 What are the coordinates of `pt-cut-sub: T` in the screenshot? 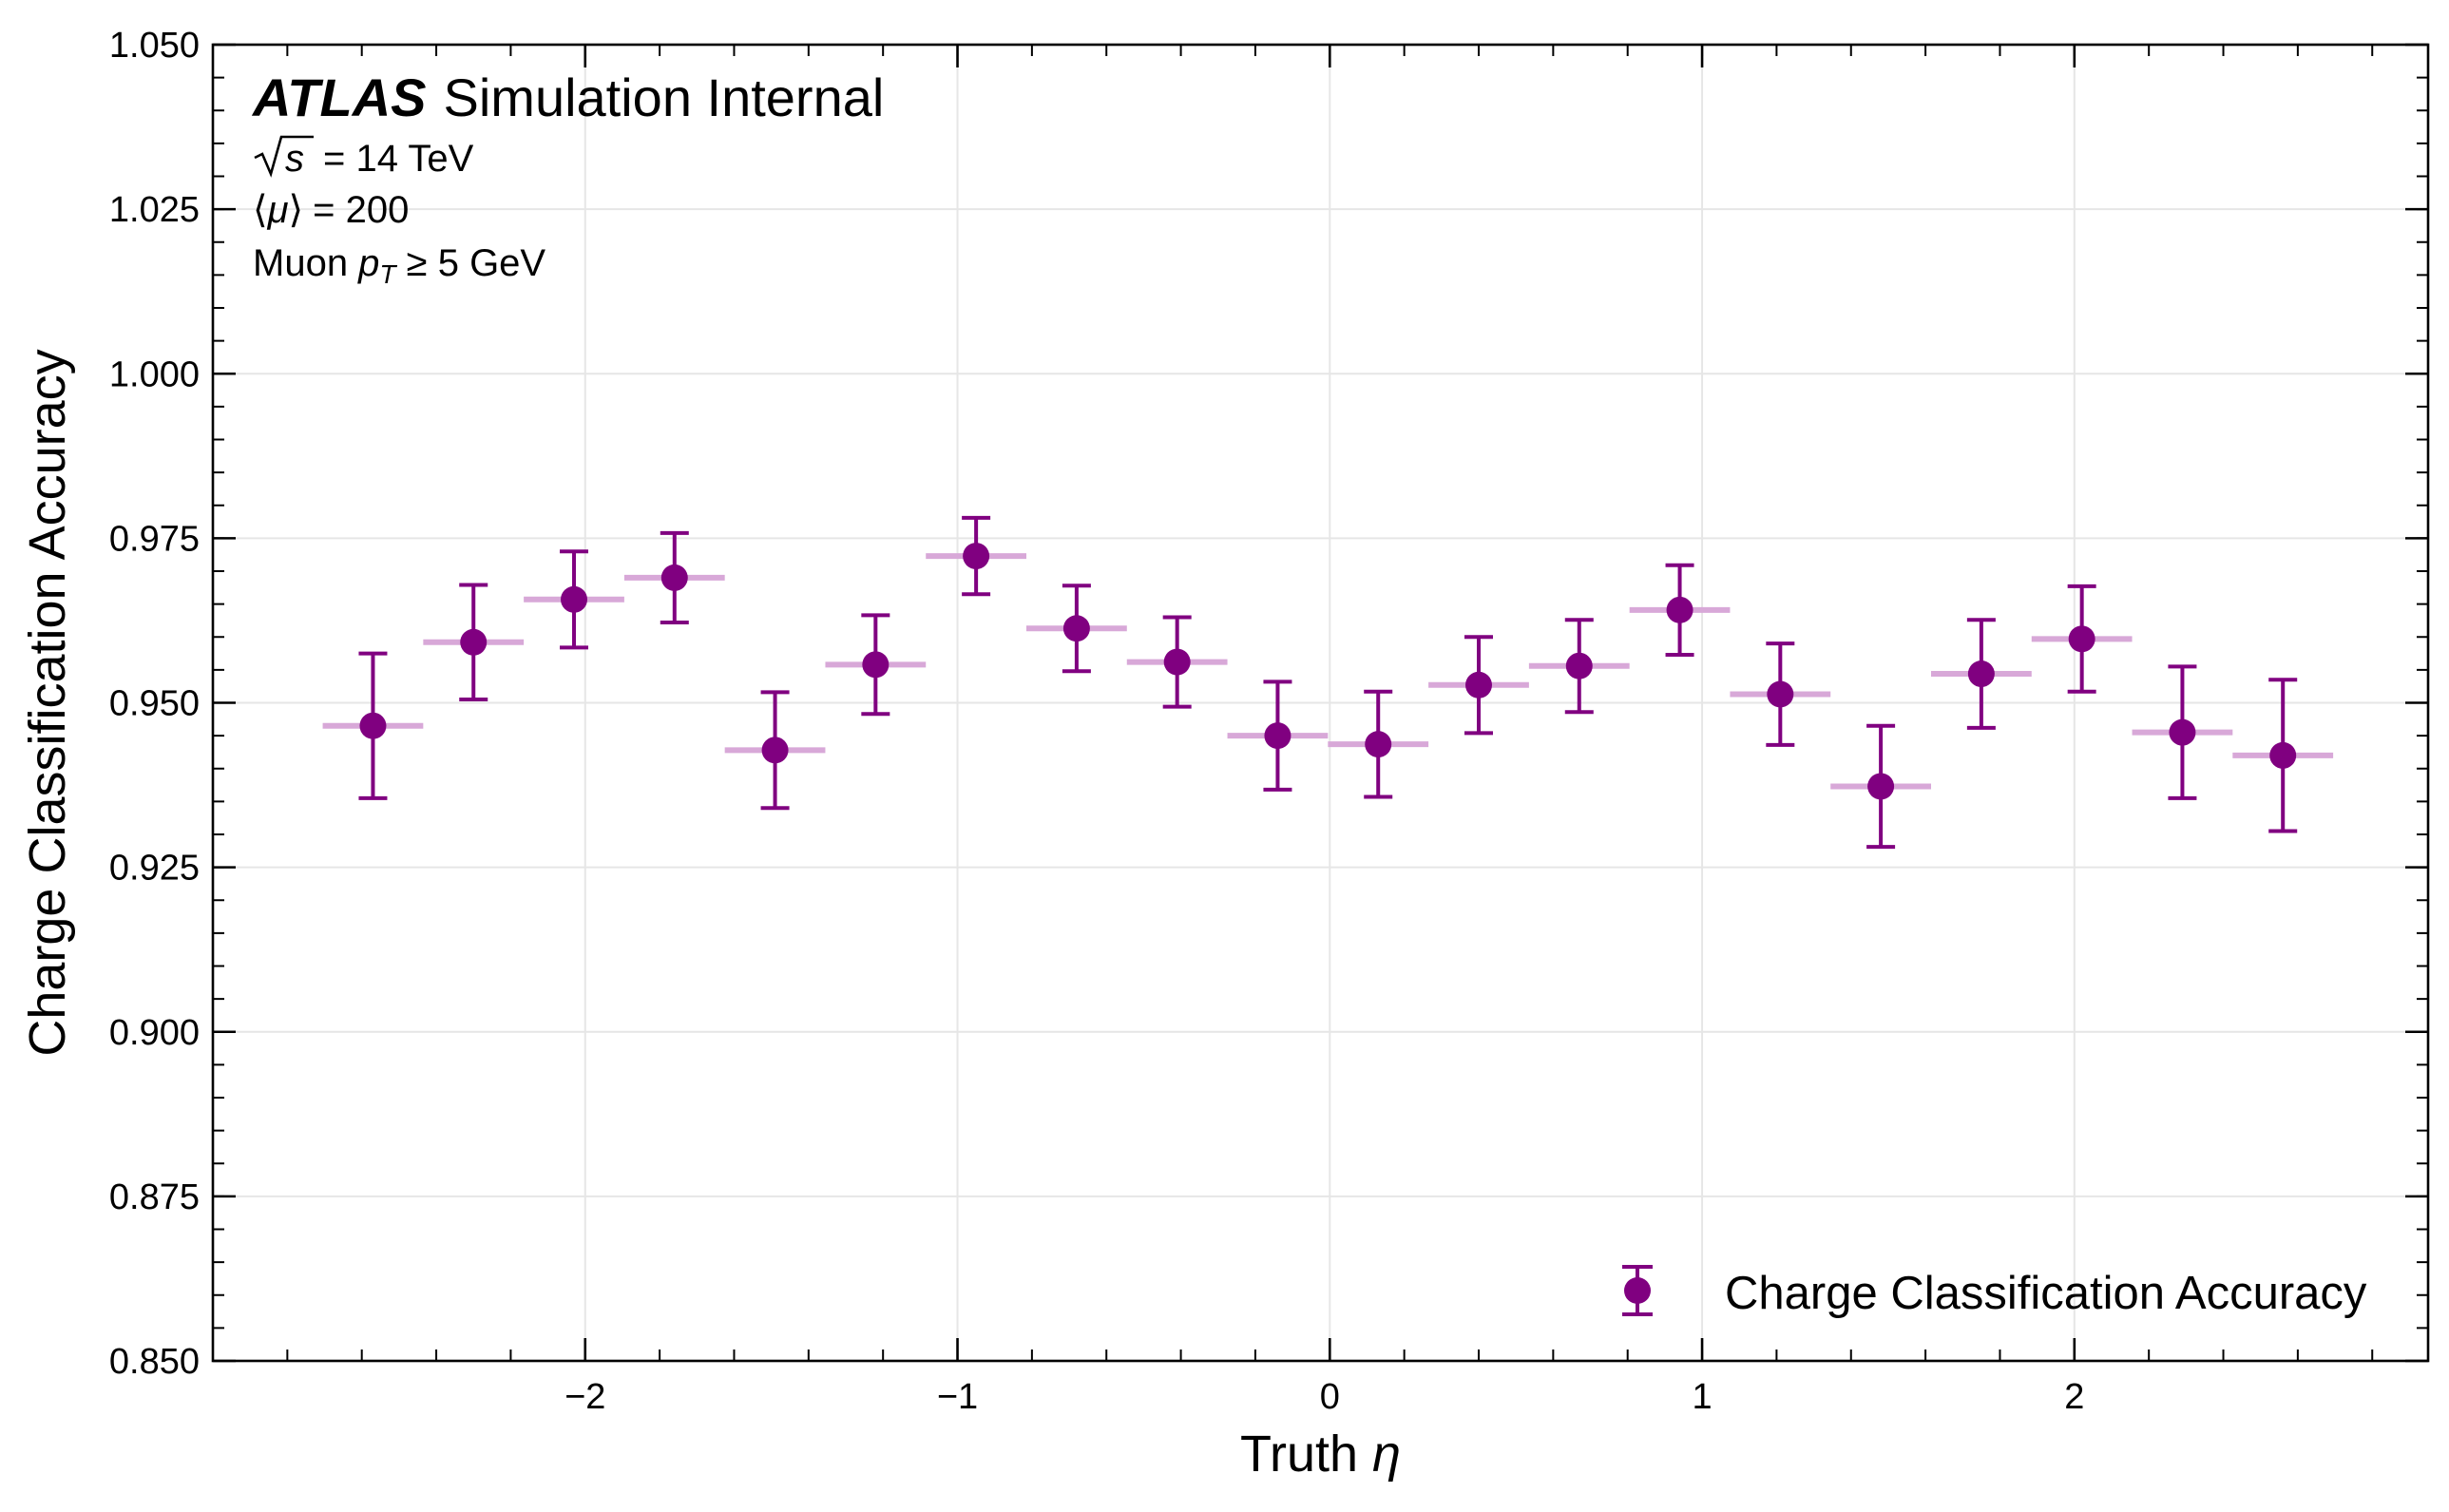 It's located at (388, 274).